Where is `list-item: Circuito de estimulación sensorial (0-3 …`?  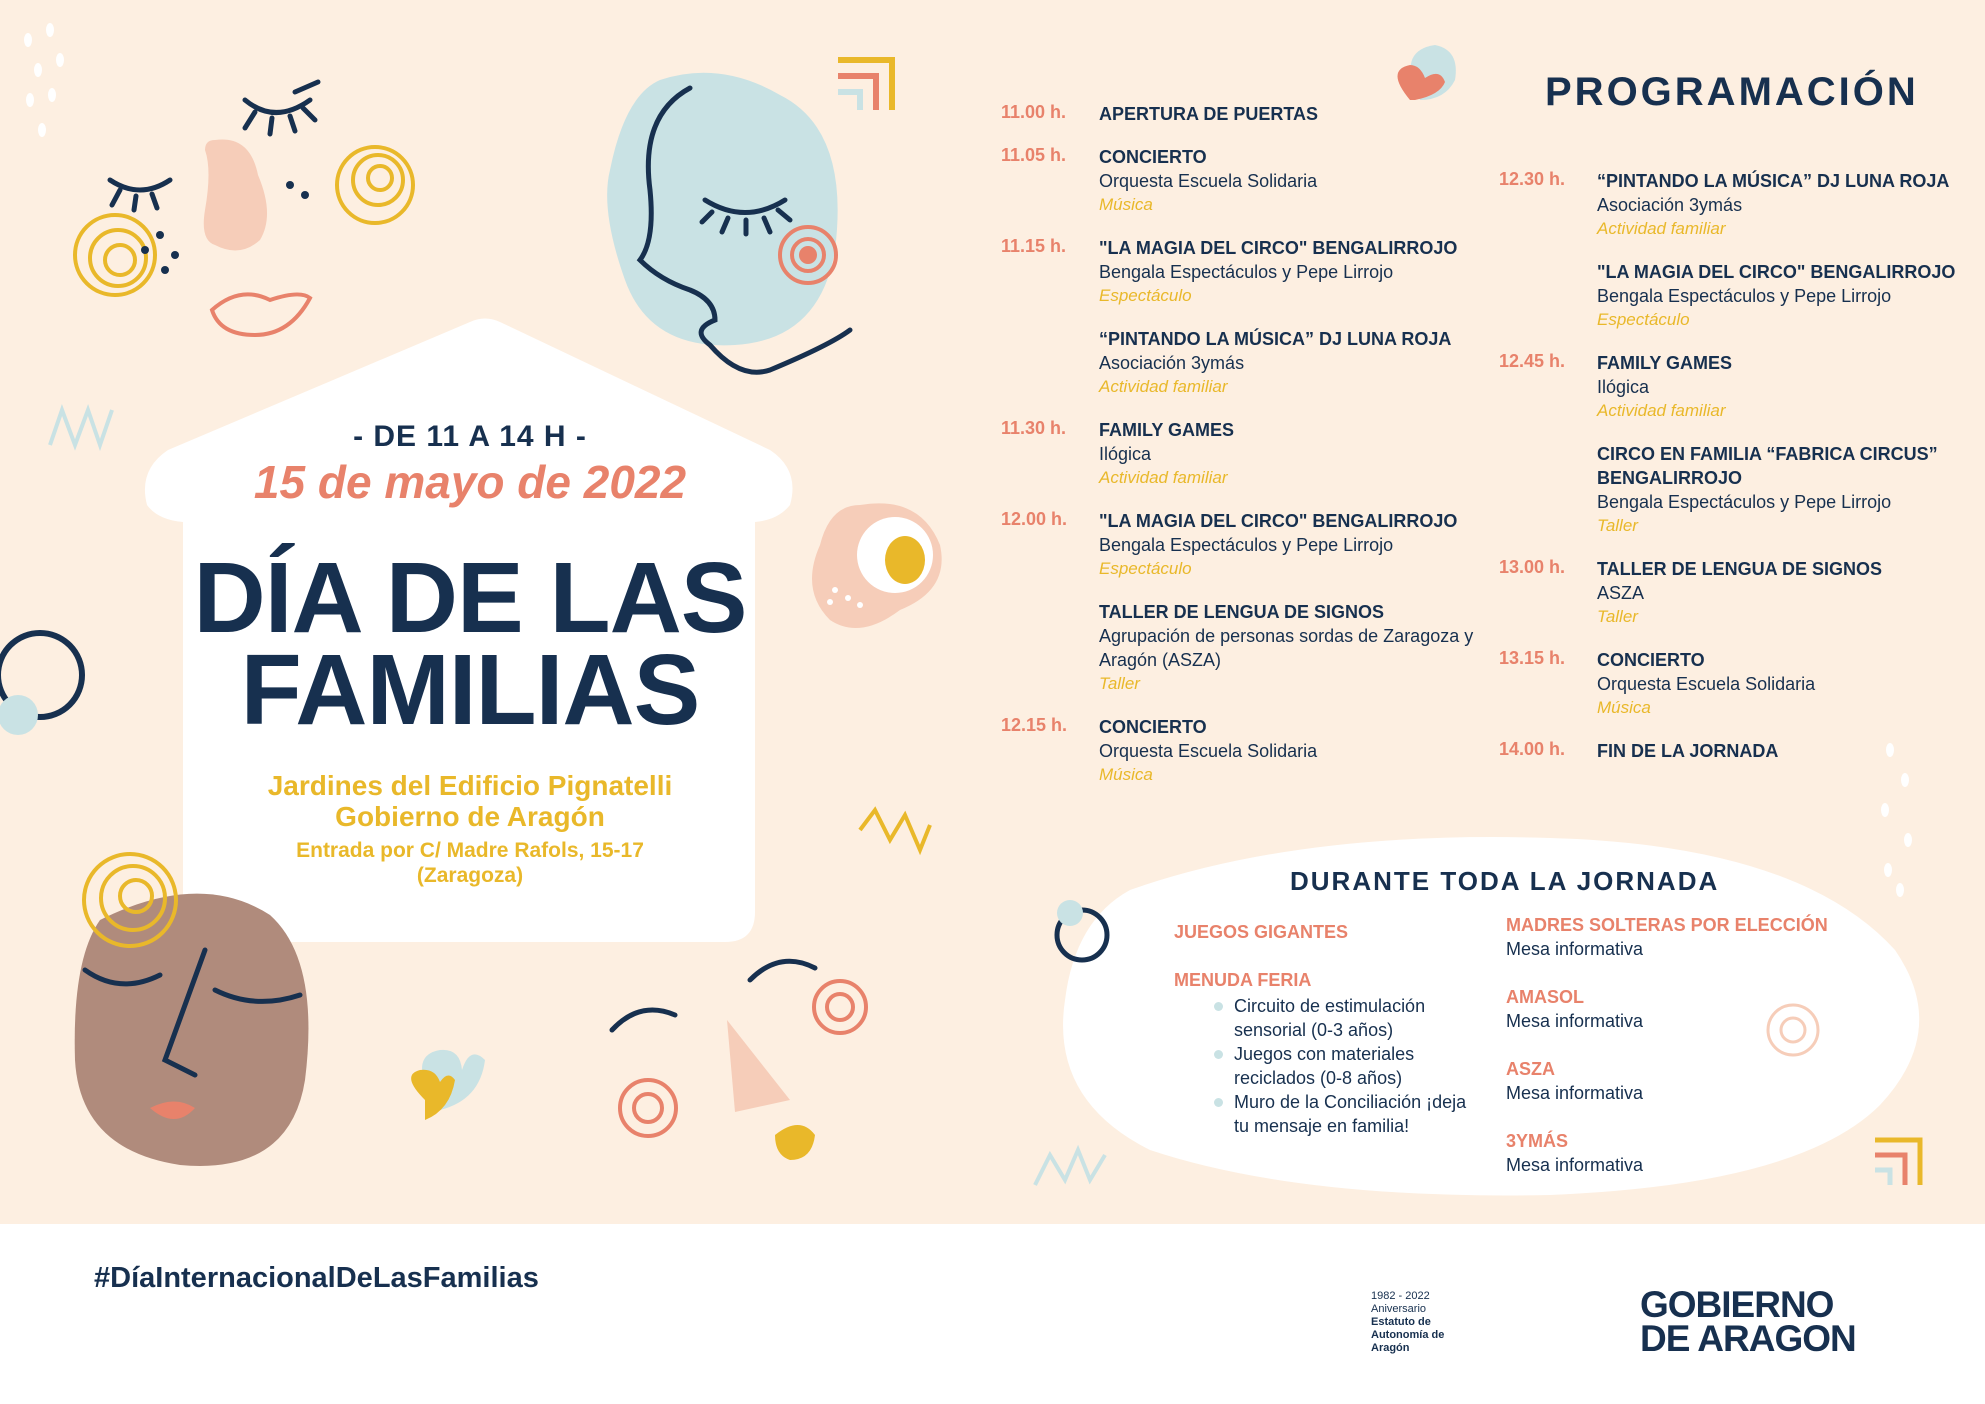 list-item: Circuito de estimulación sensorial (0-3 … is located at coordinates (1324, 1018).